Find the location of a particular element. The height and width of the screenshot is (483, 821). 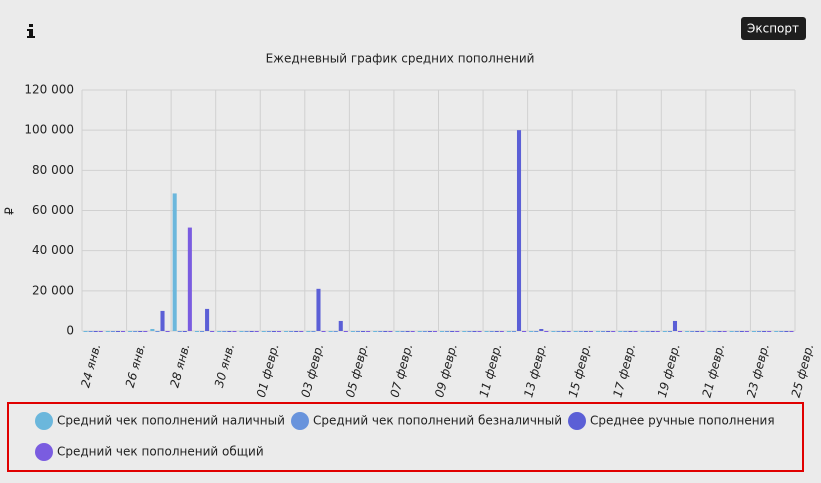

x-tick-label: 05 февр. is located at coordinates (357, 370).